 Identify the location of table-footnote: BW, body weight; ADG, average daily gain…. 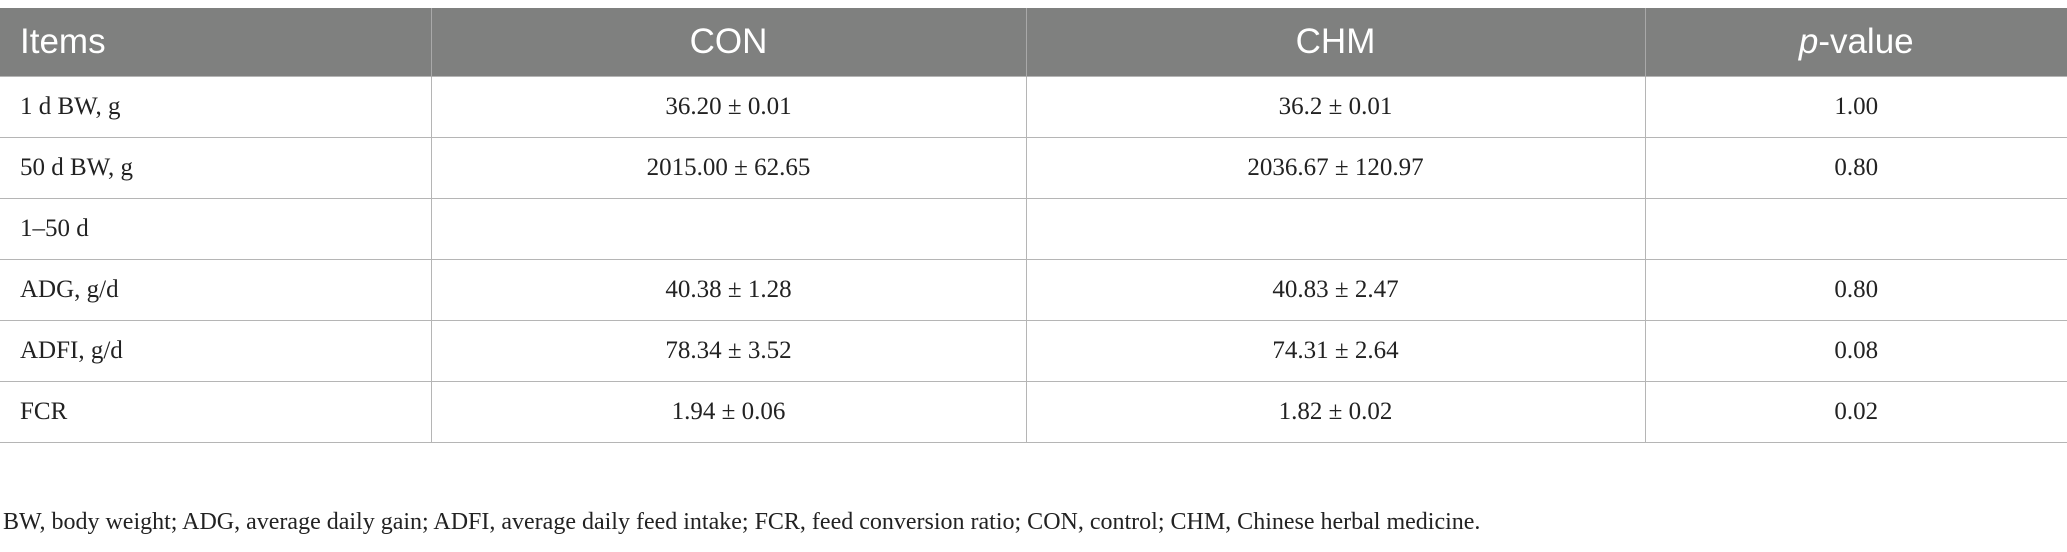
(742, 522).